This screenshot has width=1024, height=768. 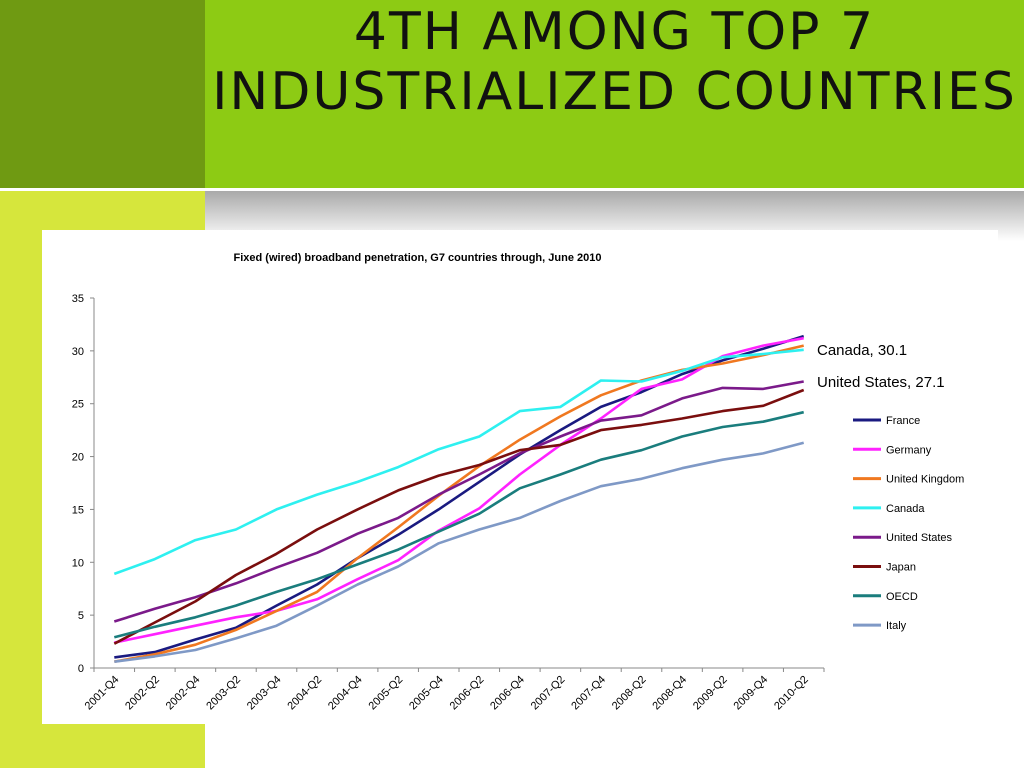 I want to click on x-tick-label: 2004-Q4, so click(x=345, y=693).